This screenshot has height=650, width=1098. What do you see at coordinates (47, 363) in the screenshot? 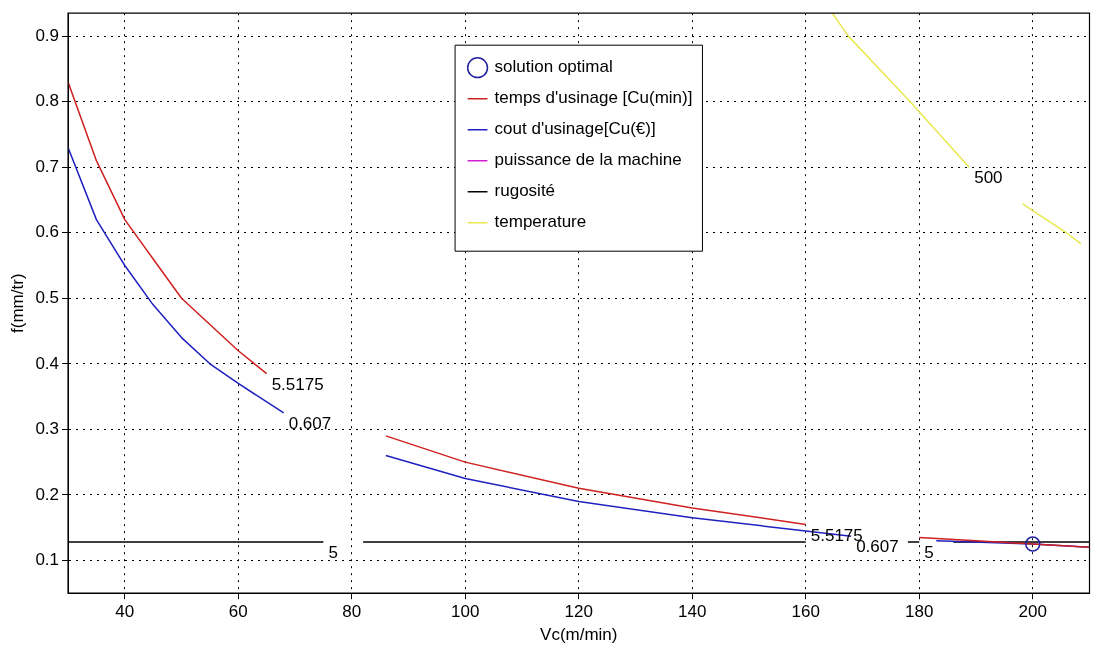
I see `y-tick-label: 0.4` at bounding box center [47, 363].